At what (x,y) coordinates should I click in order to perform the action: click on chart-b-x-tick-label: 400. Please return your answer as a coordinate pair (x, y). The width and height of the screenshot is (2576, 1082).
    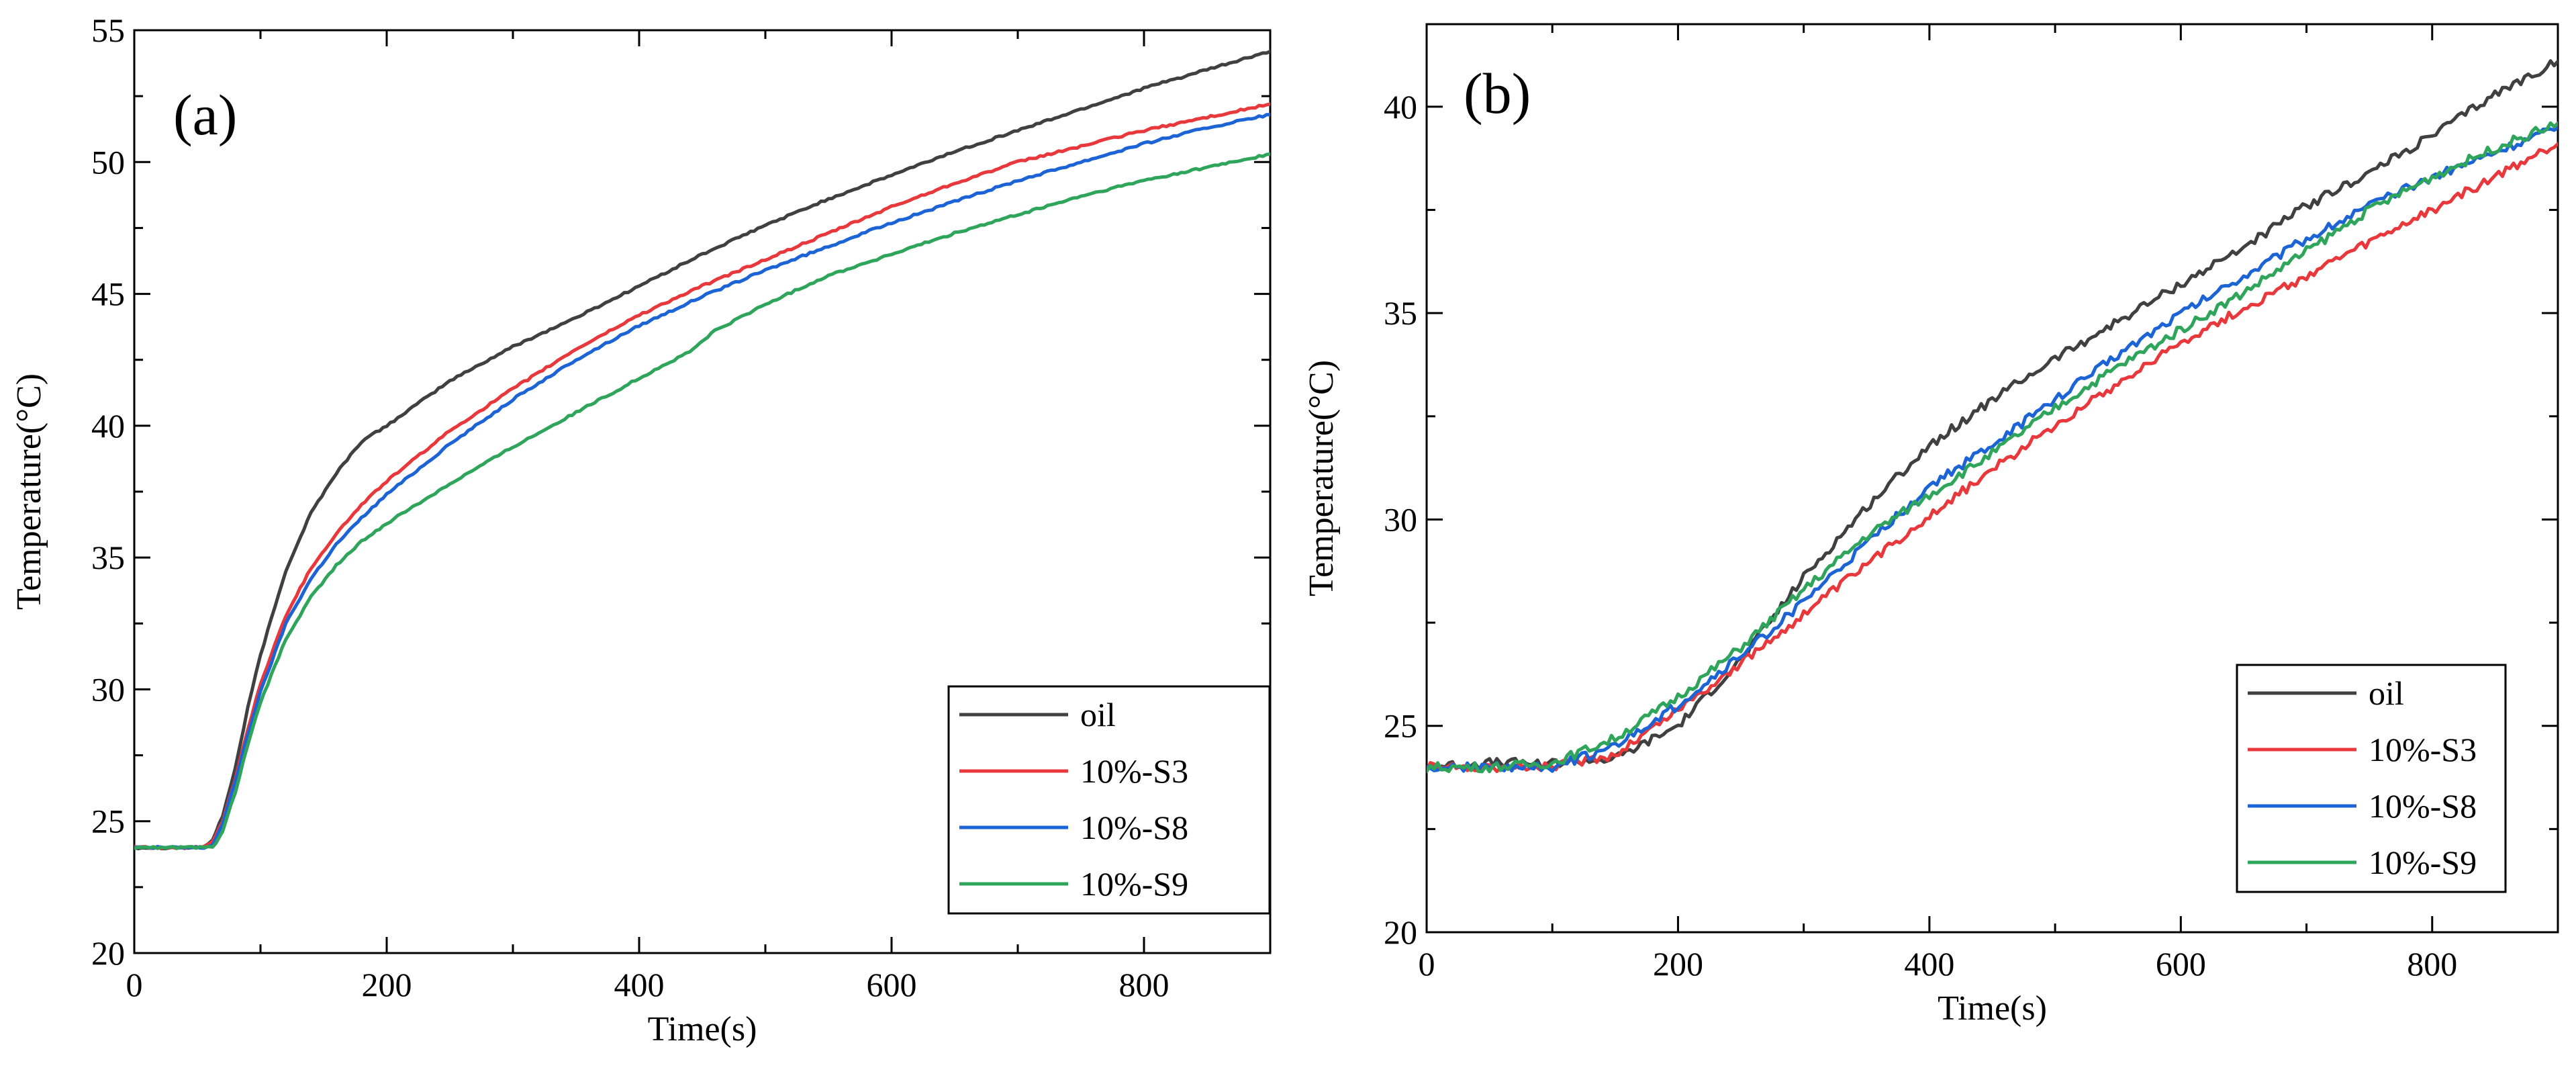
    Looking at the image, I should click on (1929, 964).